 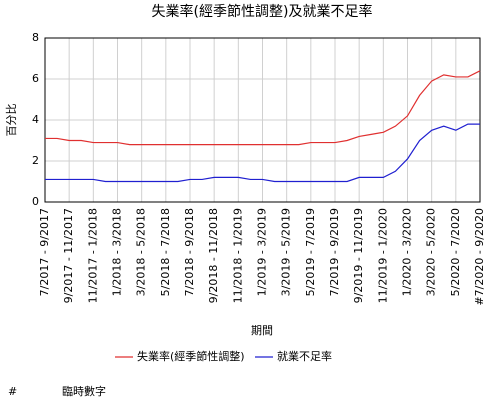 What do you see at coordinates (35, 37) in the screenshot?
I see `y-tick-label: 8` at bounding box center [35, 37].